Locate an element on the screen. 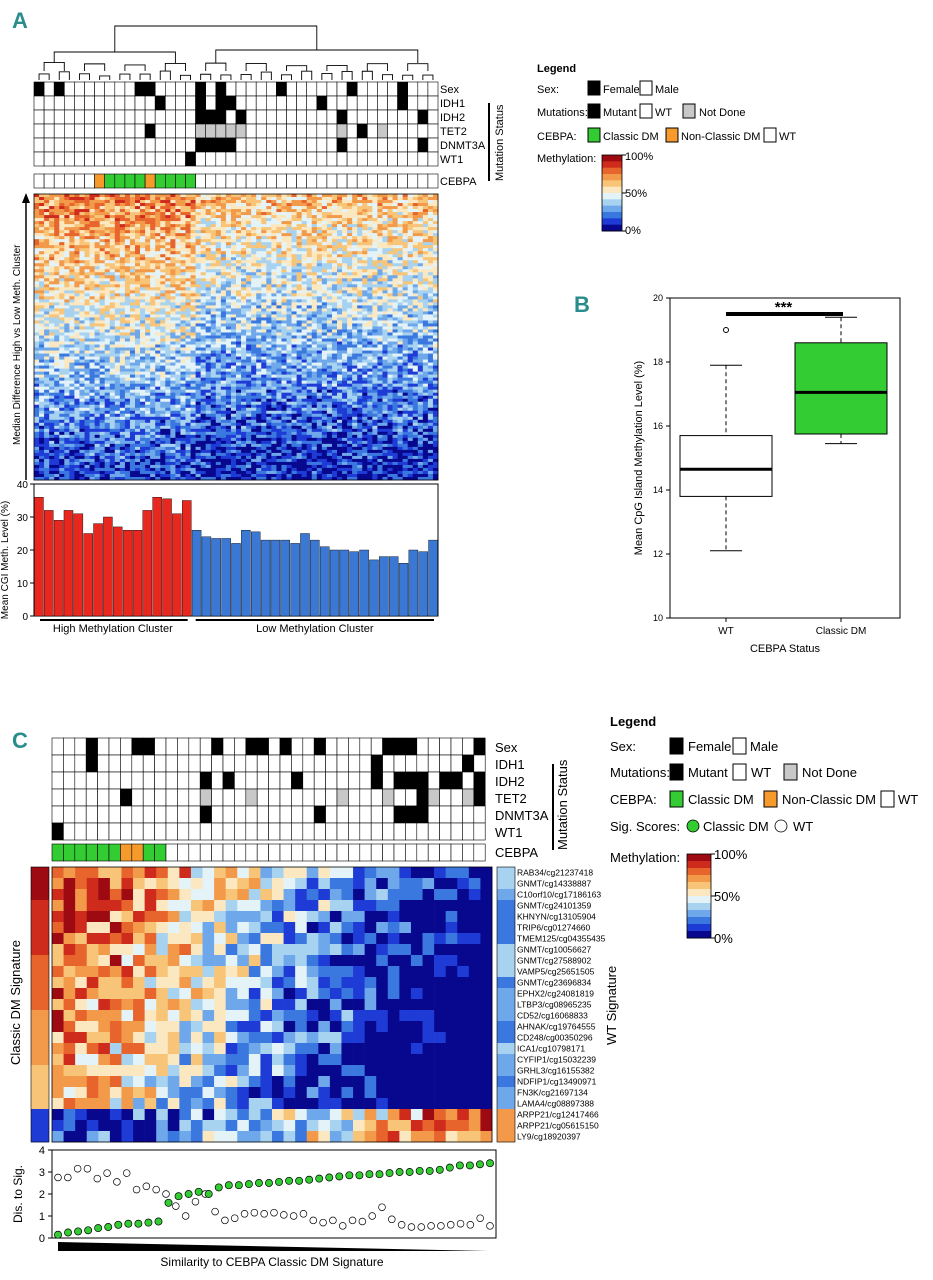 The image size is (933, 1280). annot-cell-dnmt3a is located at coordinates (150, 145).